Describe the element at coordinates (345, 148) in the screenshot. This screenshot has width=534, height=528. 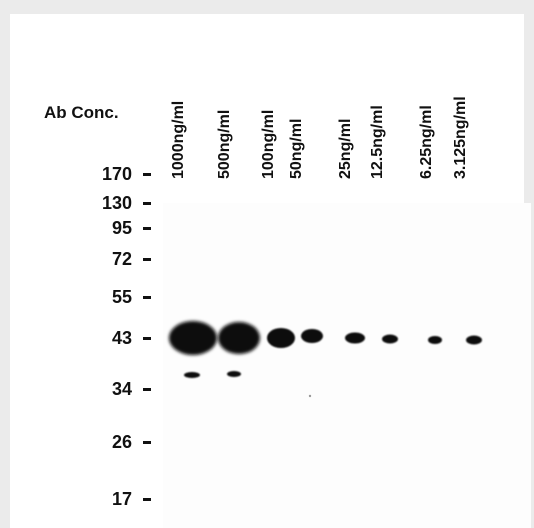
I see `lane-label-5: 25ng/ml` at that location.